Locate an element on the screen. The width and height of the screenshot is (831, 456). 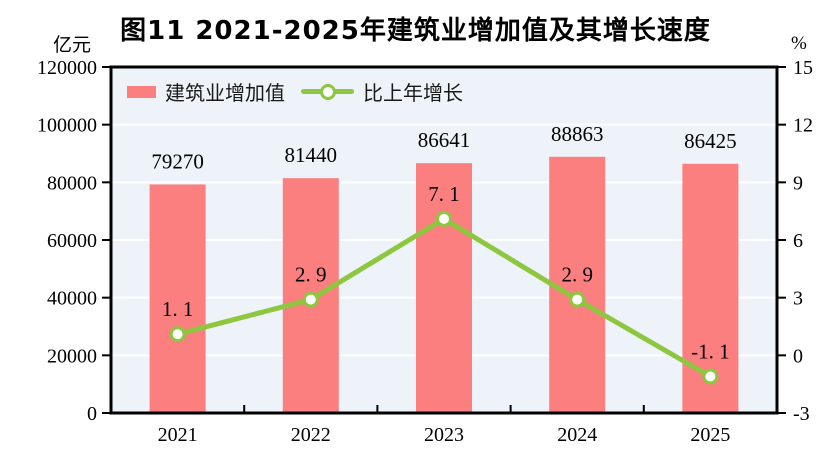
left-axis-tick-label: 120000 is located at coordinates (67, 68).